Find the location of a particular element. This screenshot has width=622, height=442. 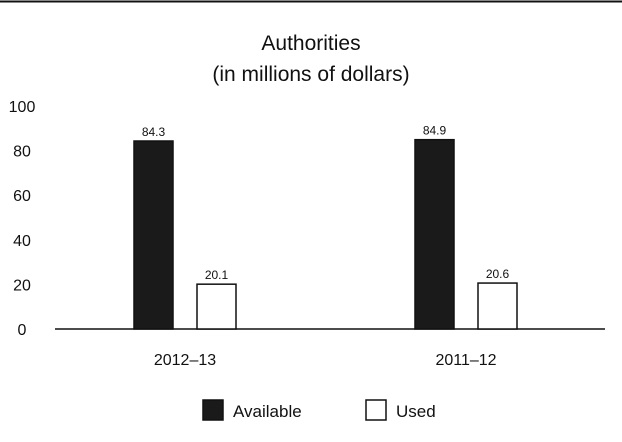

category-labels-group: 2012–13 2011–12 is located at coordinates (325, 360).